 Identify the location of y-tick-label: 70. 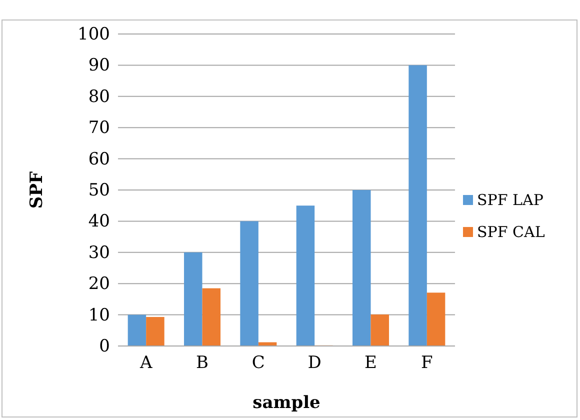
(99, 128).